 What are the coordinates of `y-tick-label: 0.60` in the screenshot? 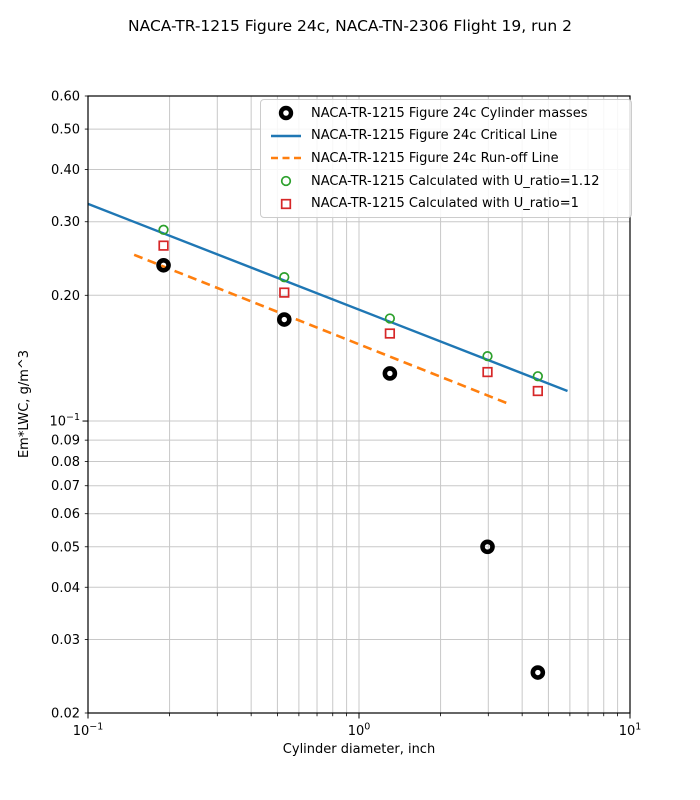 It's located at (65, 97).